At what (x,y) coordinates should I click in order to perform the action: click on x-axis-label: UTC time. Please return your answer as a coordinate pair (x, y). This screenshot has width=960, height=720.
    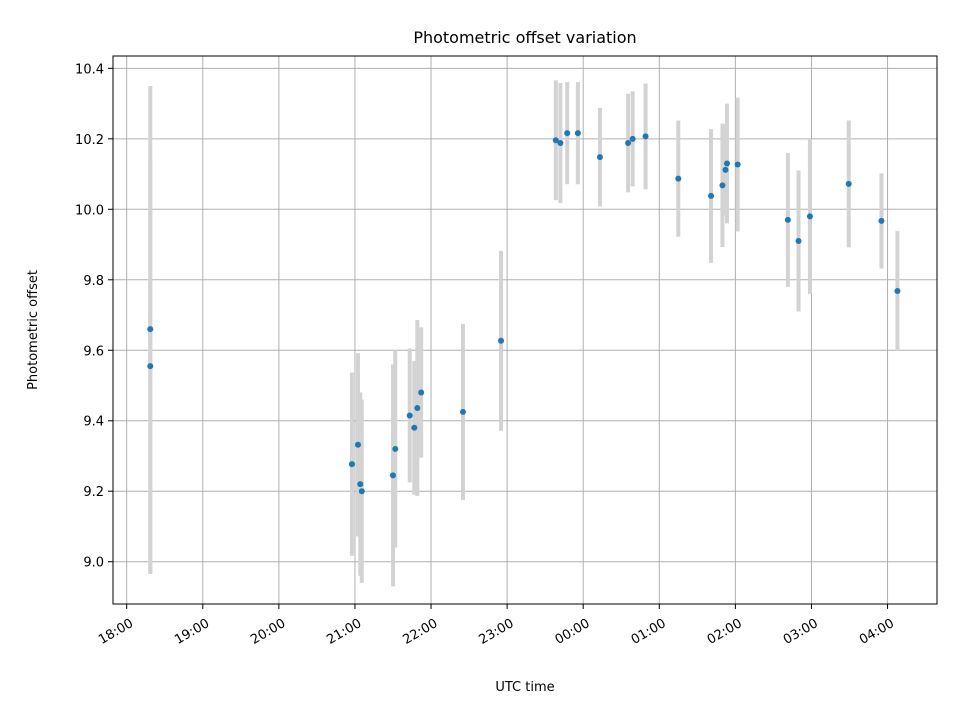
    Looking at the image, I should click on (524, 687).